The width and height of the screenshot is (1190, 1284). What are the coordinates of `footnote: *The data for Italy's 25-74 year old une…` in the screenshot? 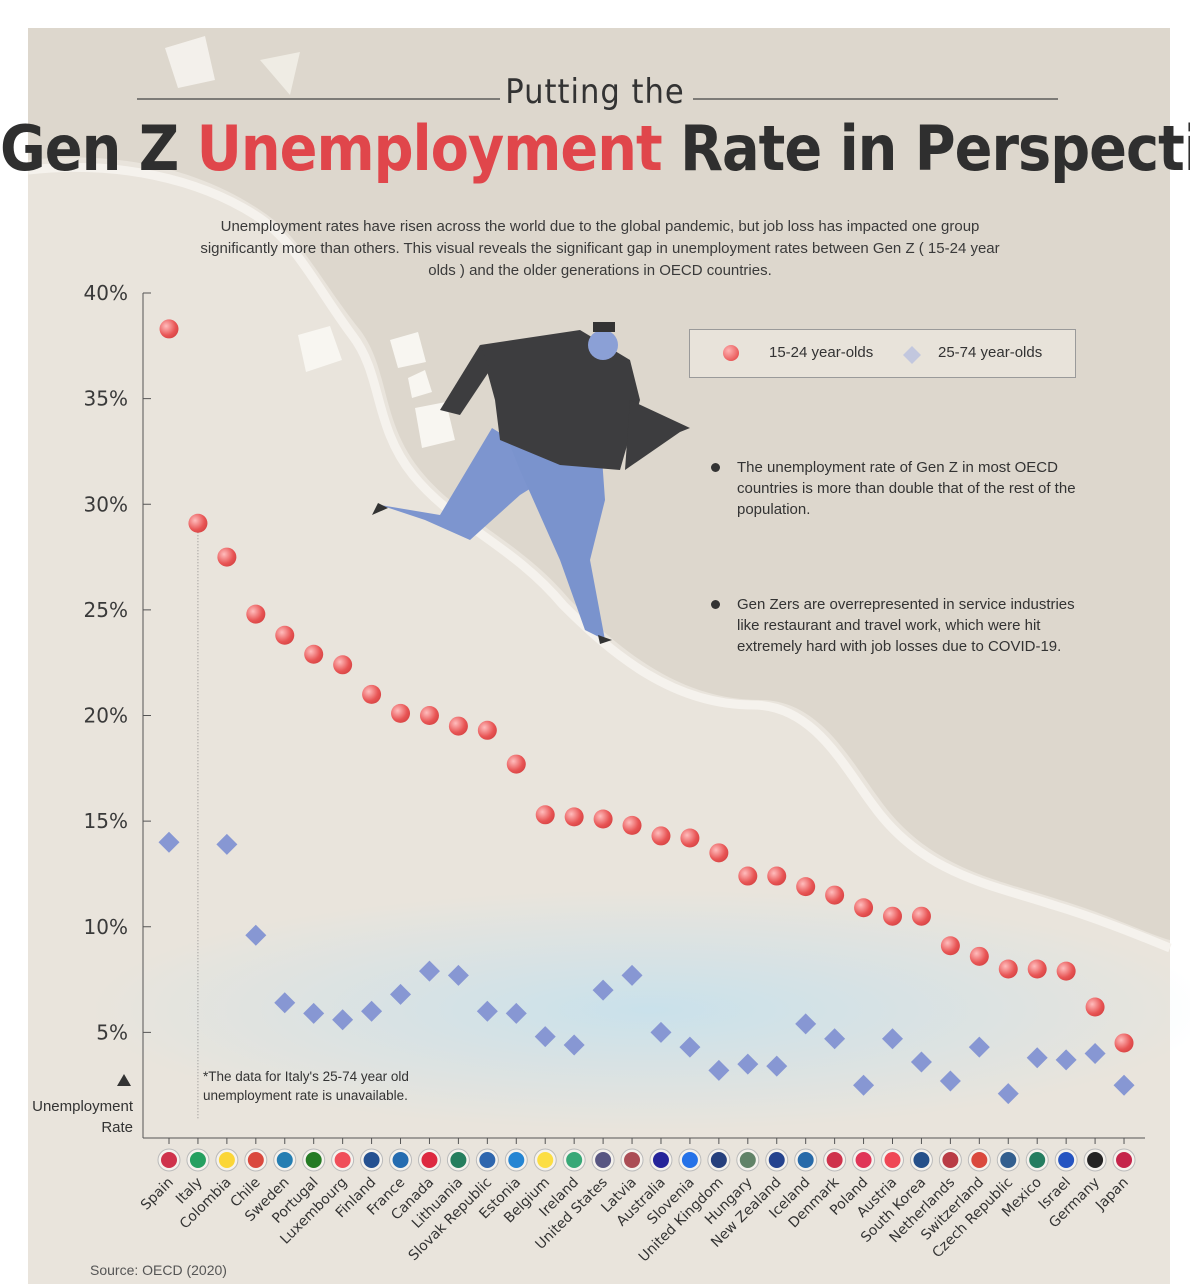 It's located at (306, 1086).